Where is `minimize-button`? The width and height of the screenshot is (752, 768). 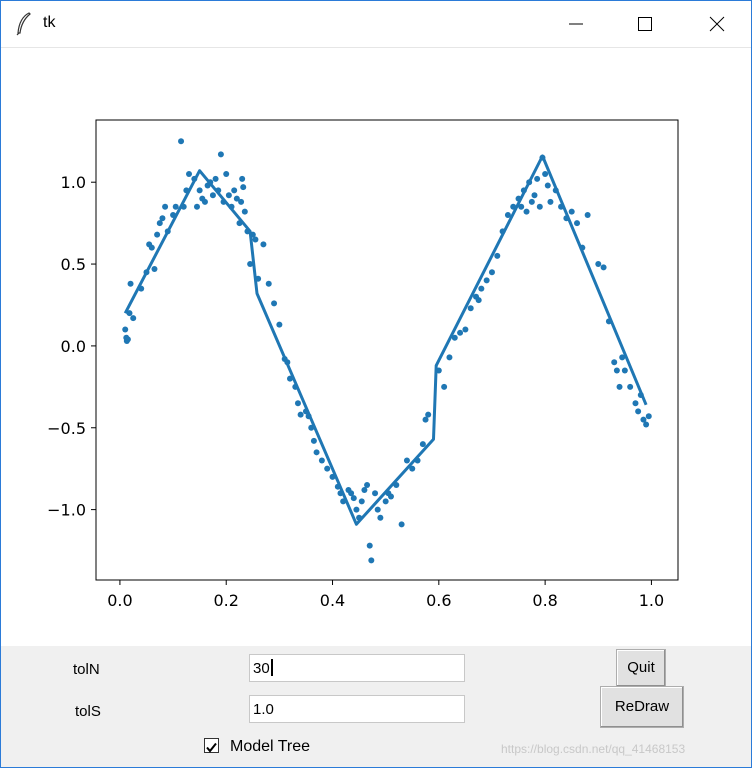
minimize-button is located at coordinates (576, 24).